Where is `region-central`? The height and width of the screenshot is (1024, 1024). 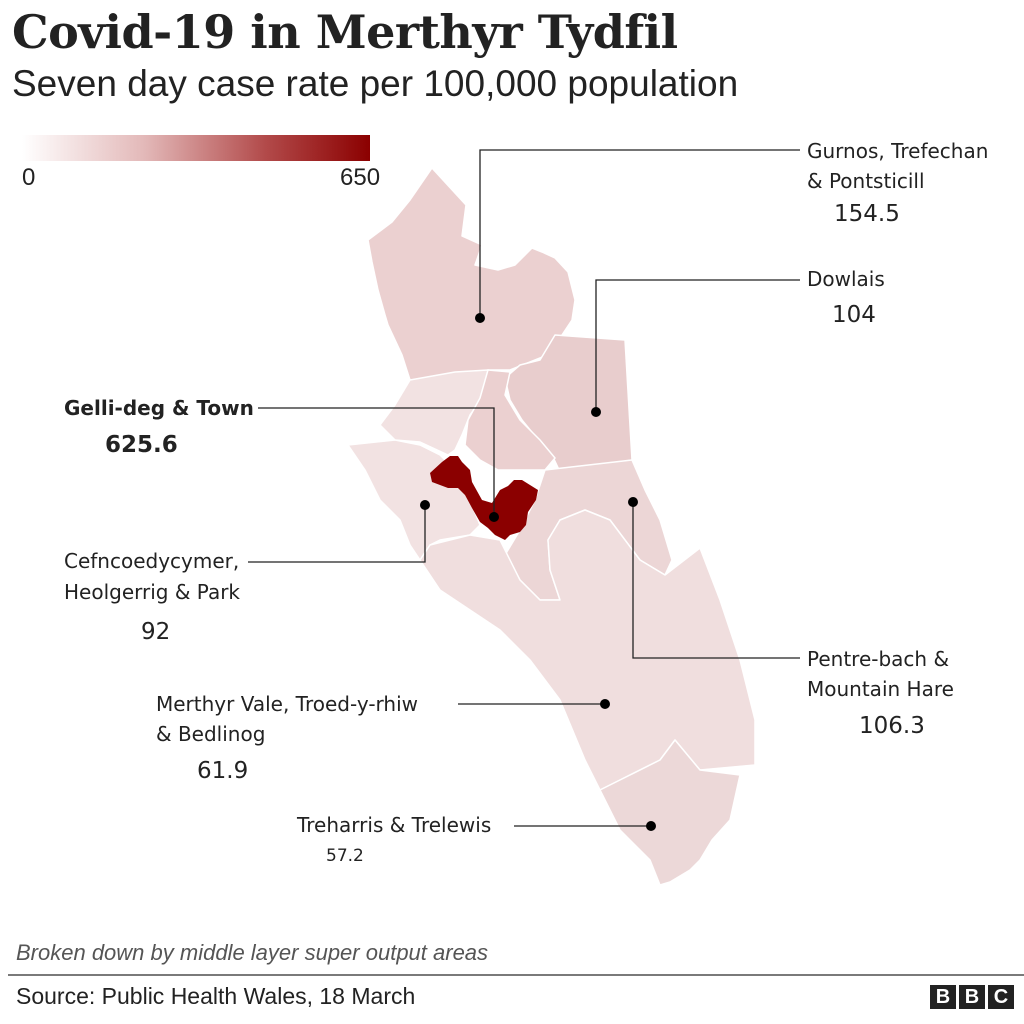 region-central is located at coordinates (510, 420).